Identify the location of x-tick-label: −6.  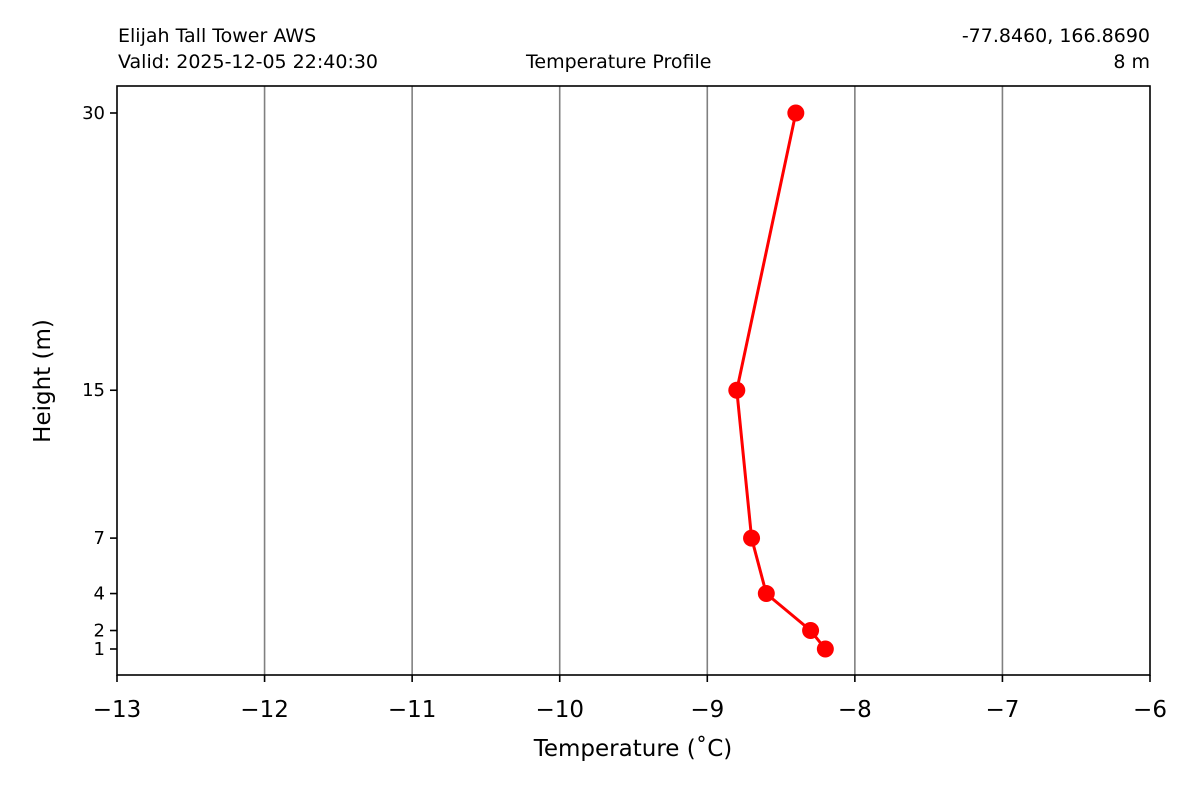
(1150, 710).